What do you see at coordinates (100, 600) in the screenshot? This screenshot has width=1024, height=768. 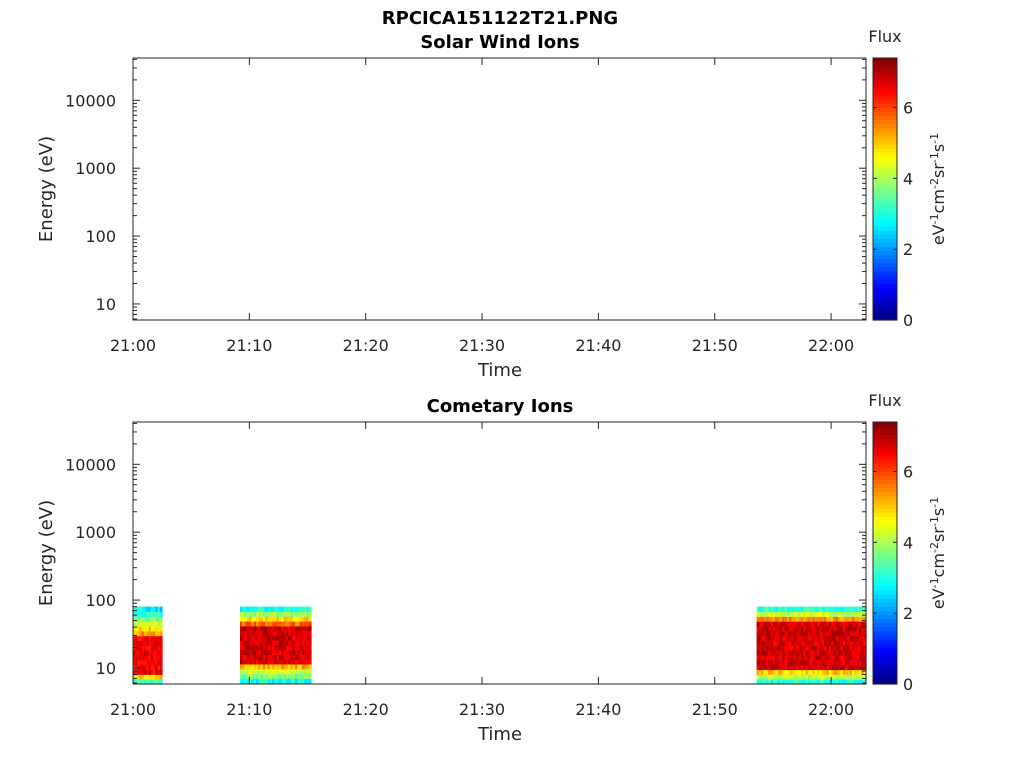 I see `y-tick-label: 100` at bounding box center [100, 600].